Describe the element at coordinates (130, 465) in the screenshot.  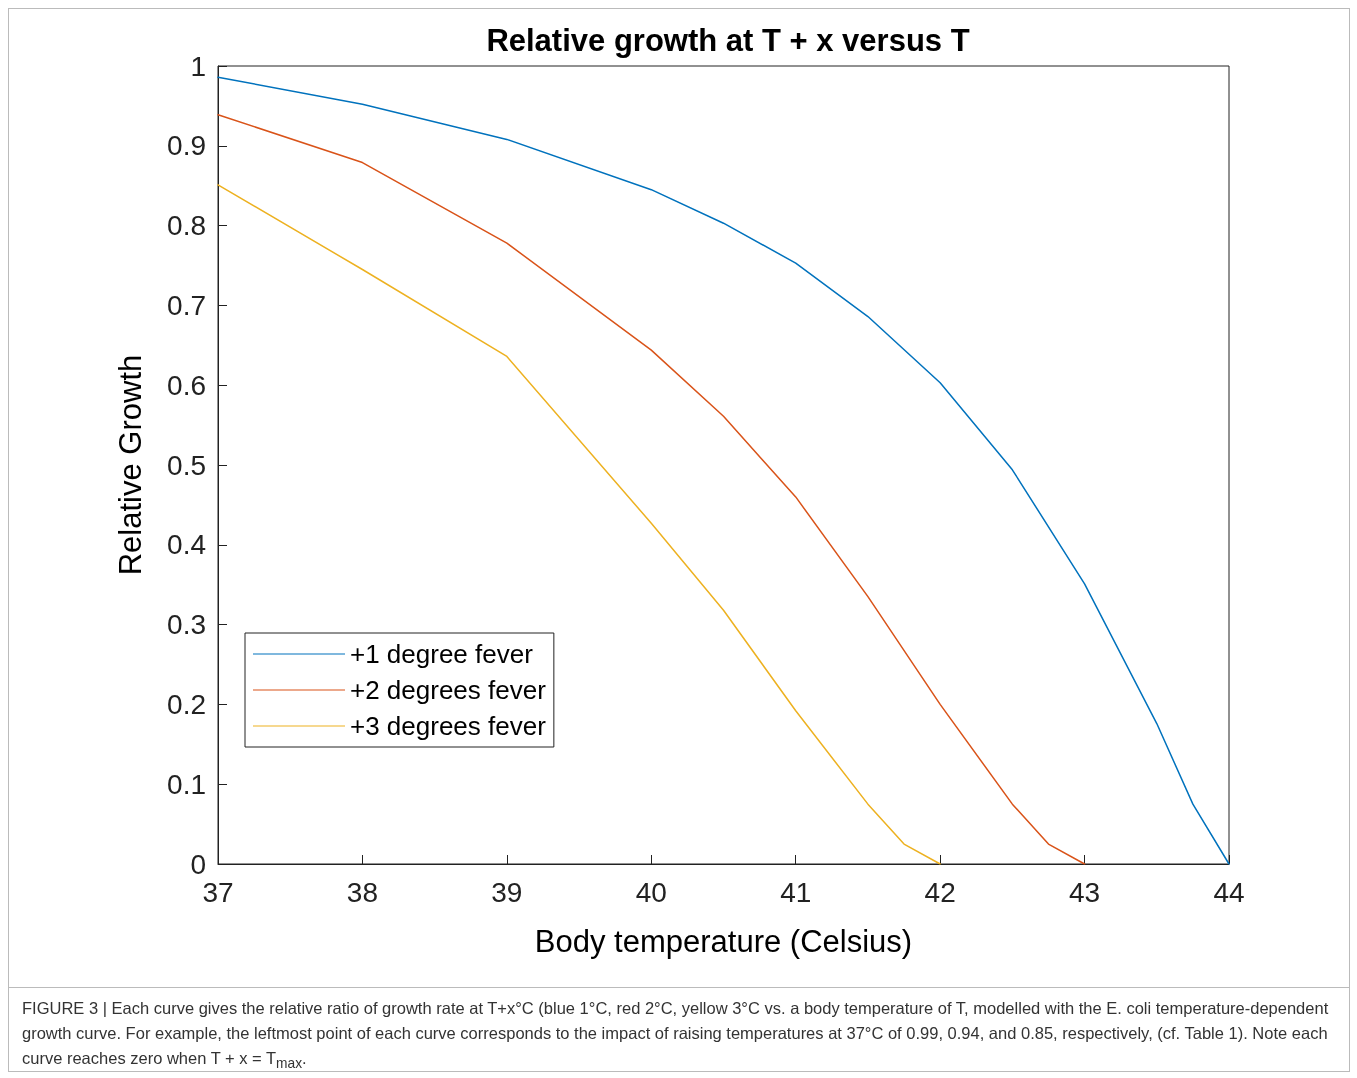
I see `y-axis-title: Relative Growth` at that location.